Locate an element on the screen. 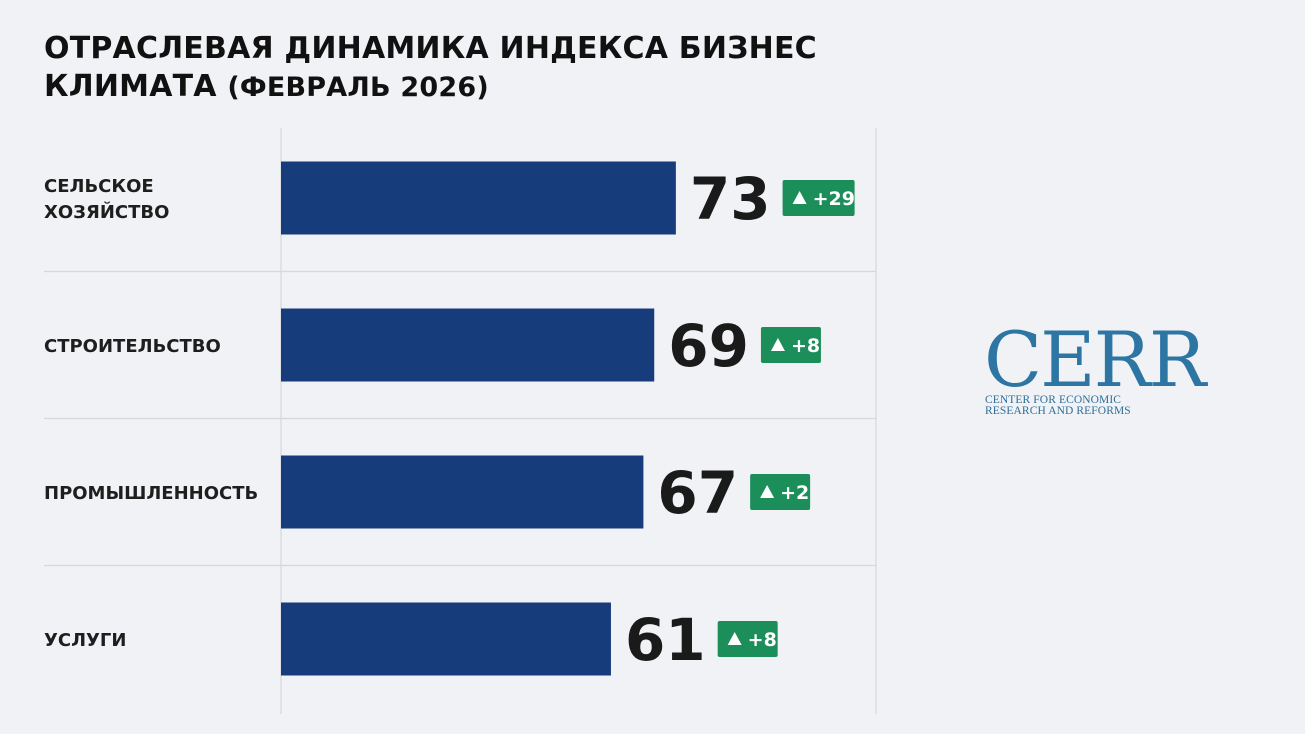 The width and height of the screenshot is (1305, 734). value-label: 73 is located at coordinates (730, 199).